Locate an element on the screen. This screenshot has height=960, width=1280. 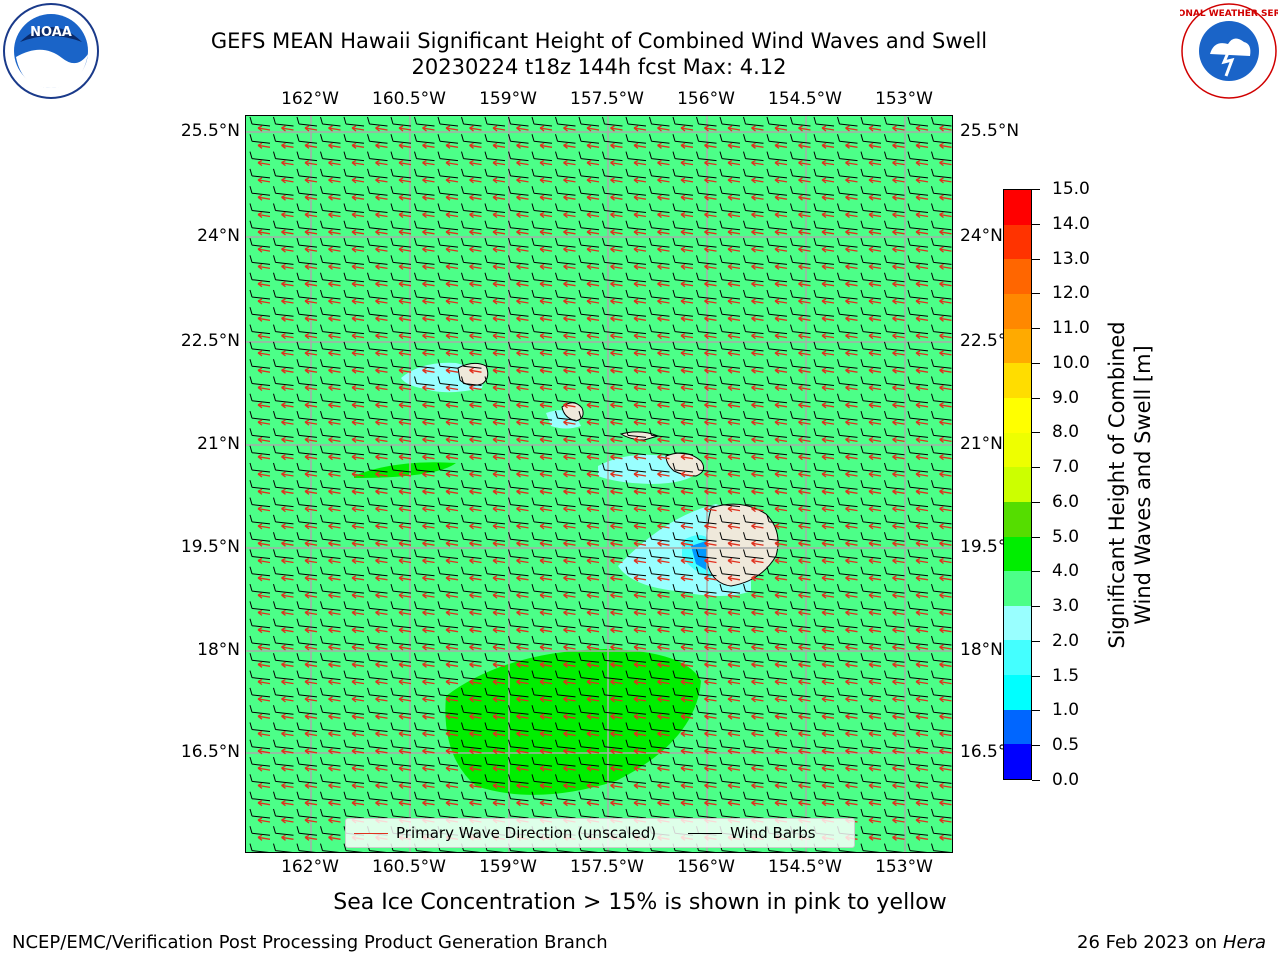
colorbar-title-line: Significant Height of Combined is located at coordinates (1117, 485).